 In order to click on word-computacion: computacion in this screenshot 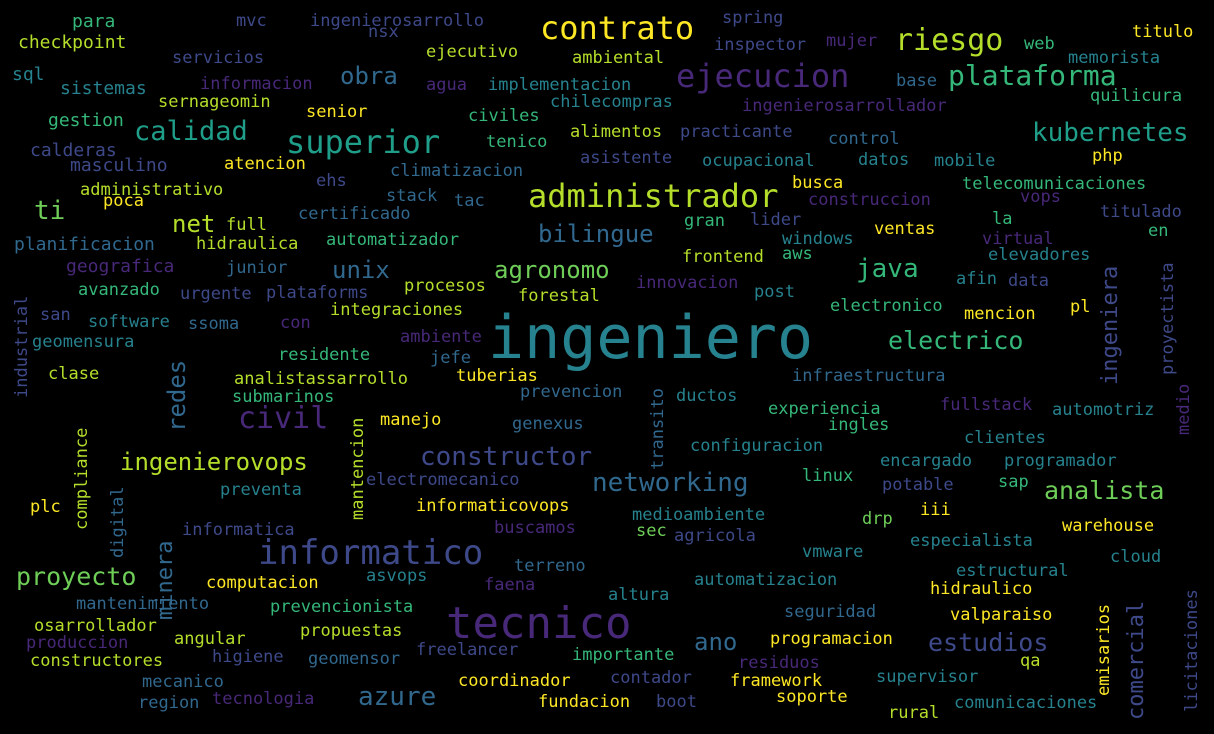, I will do `click(262, 583)`.